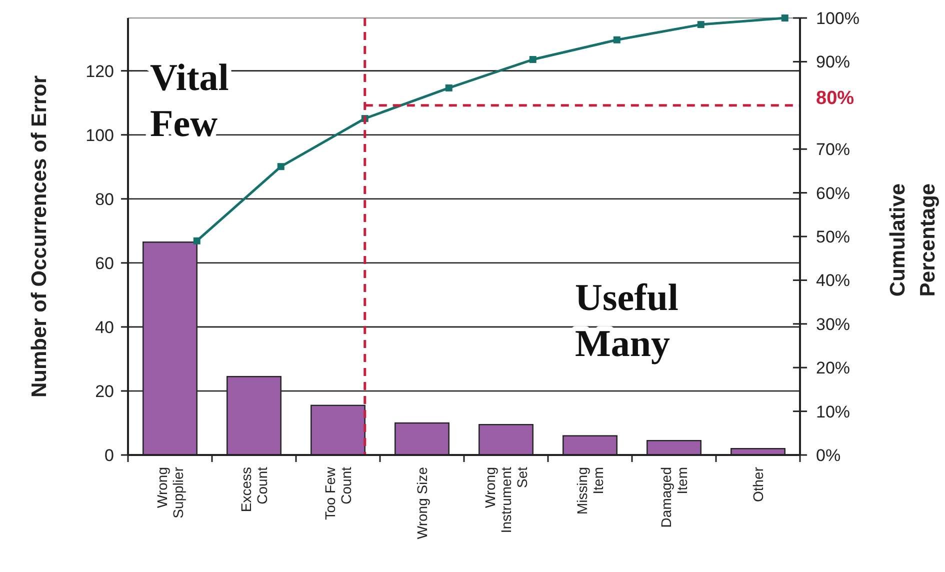  I want to click on x-tick-label: Wrong Instrument Set, so click(506, 500).